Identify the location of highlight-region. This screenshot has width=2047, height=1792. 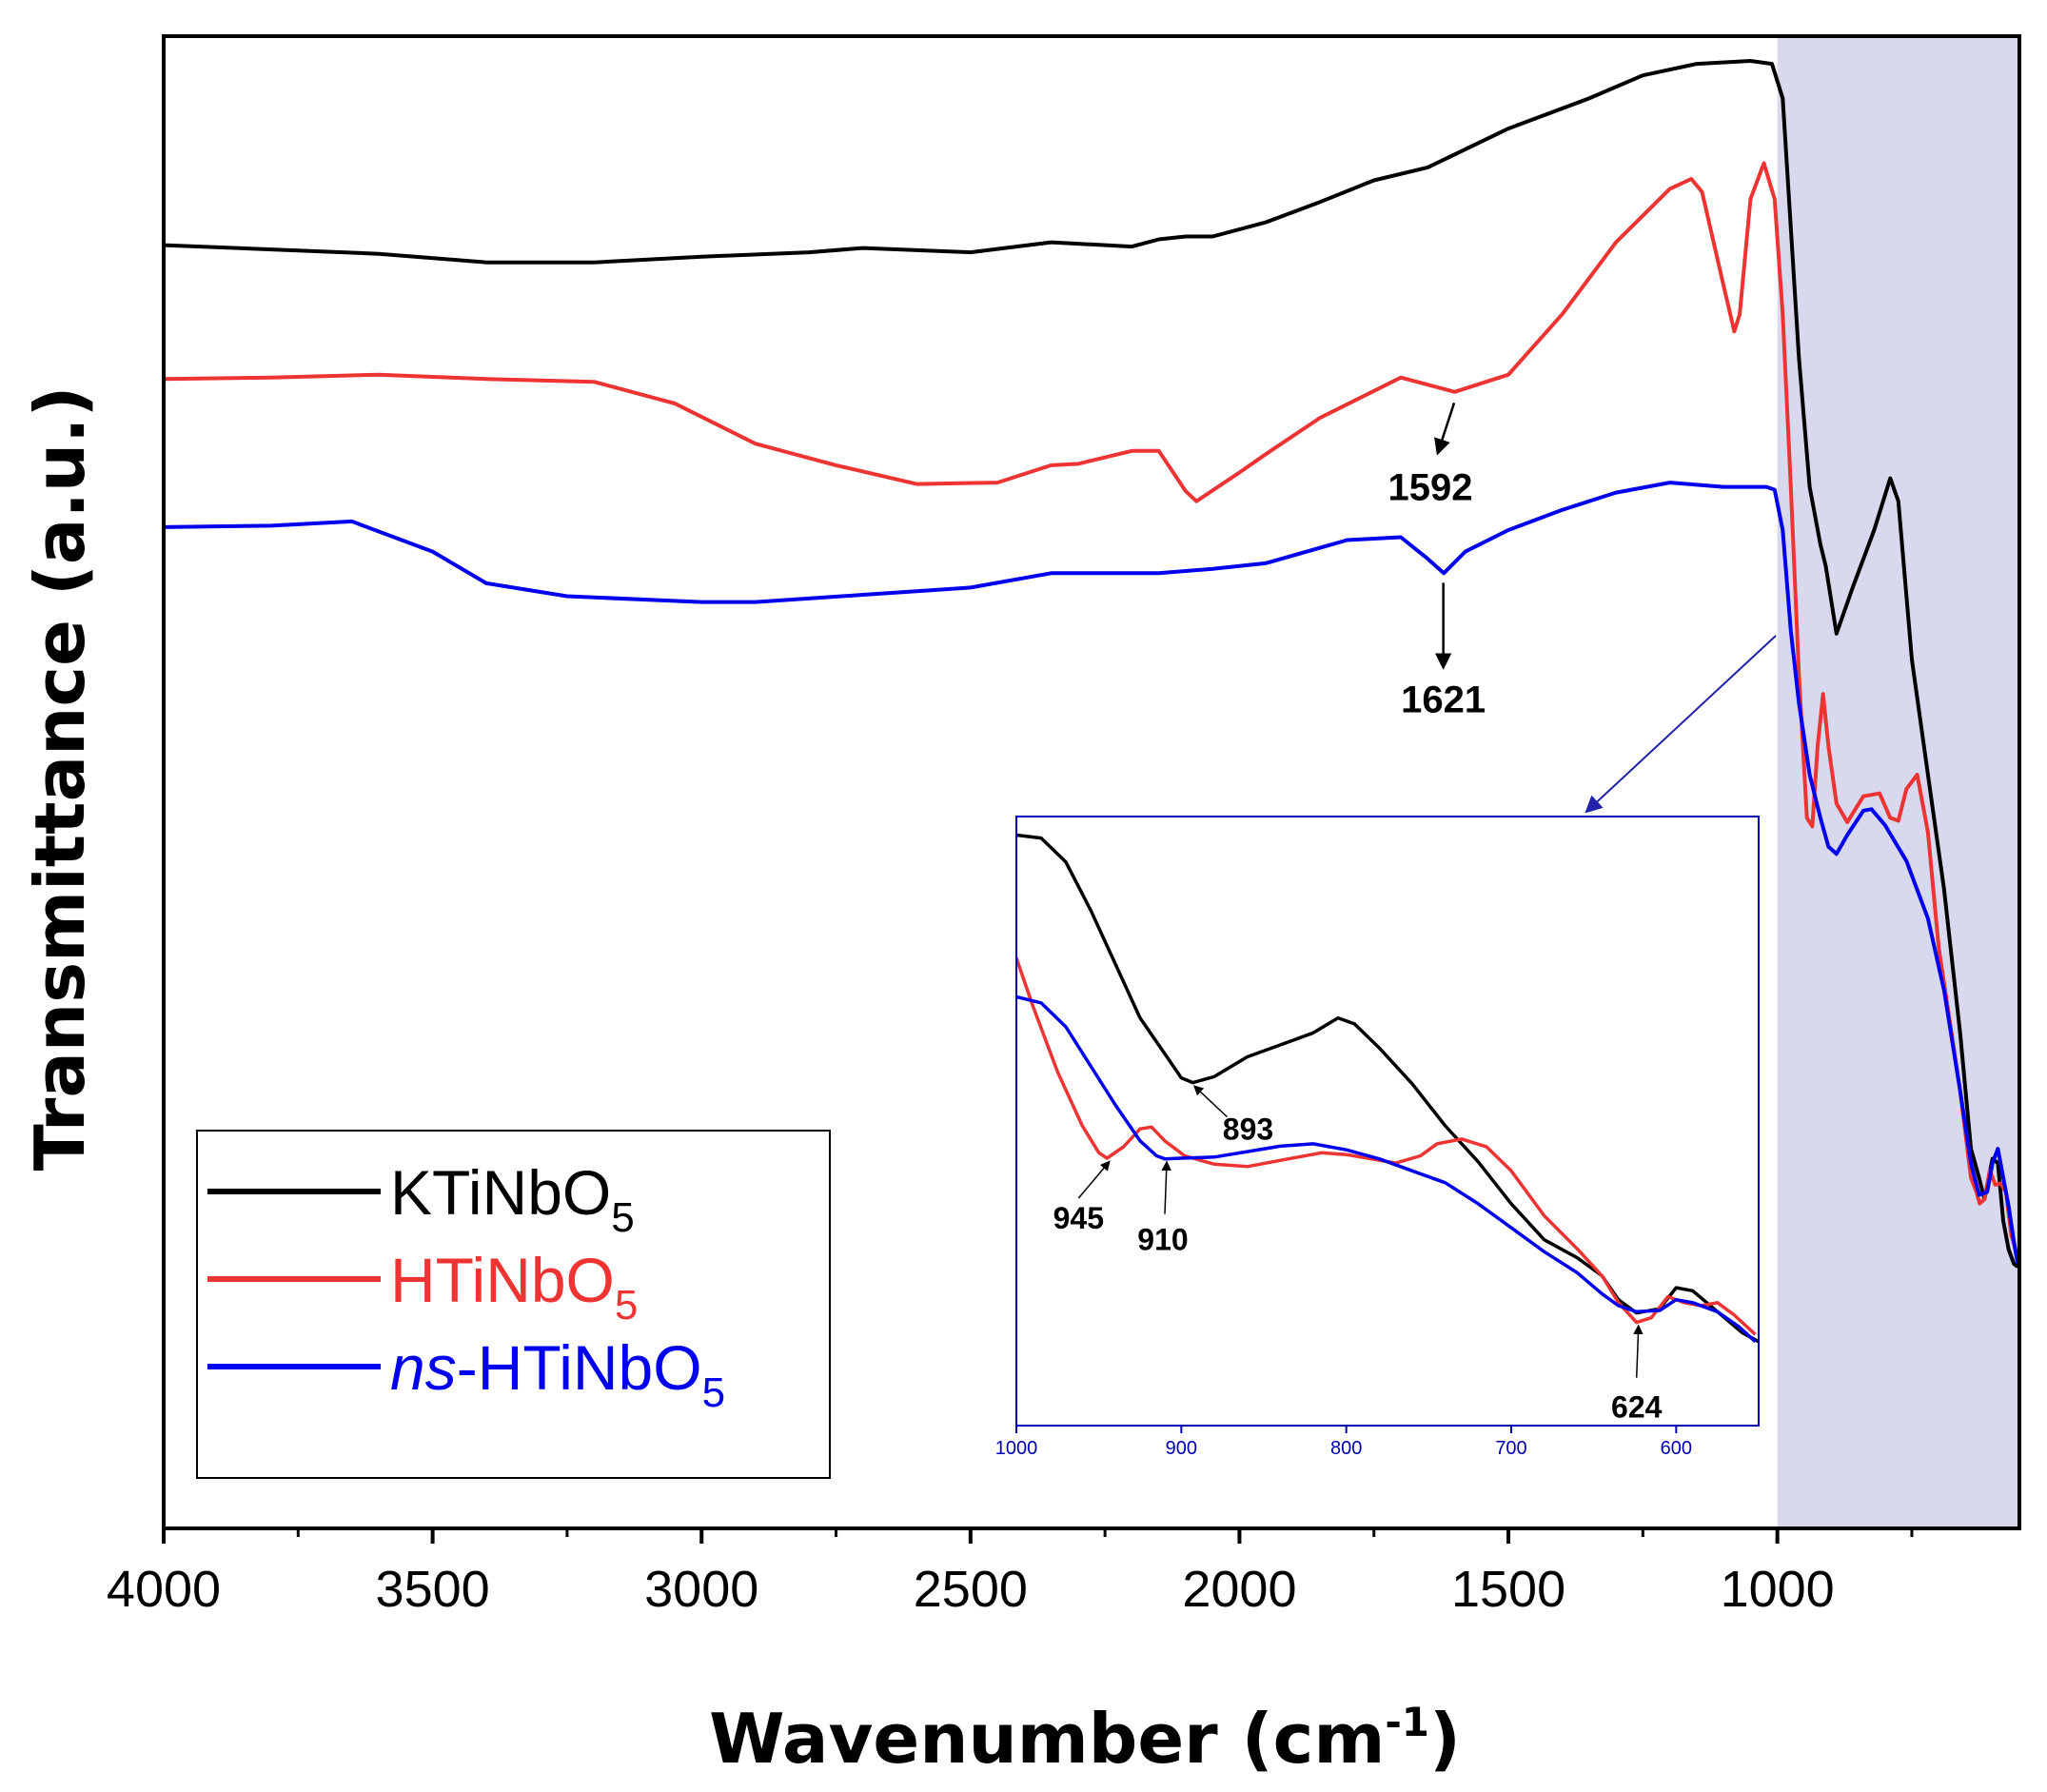
(1898, 782).